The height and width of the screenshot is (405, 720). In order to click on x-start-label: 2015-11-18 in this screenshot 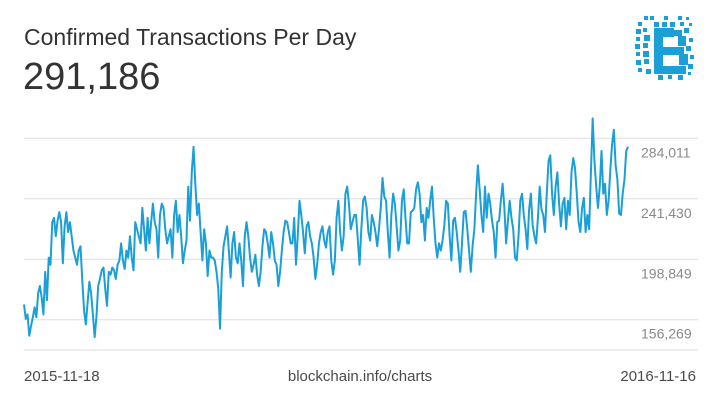, I will do `click(62, 376)`.